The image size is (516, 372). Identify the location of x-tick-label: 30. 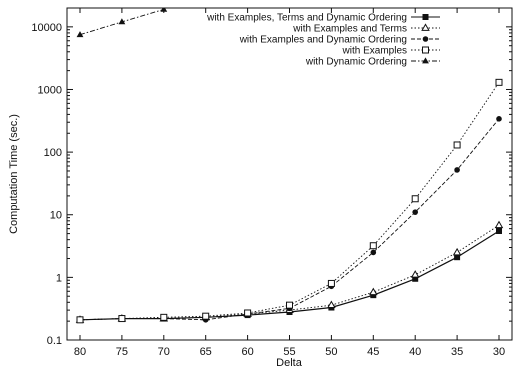
(499, 352).